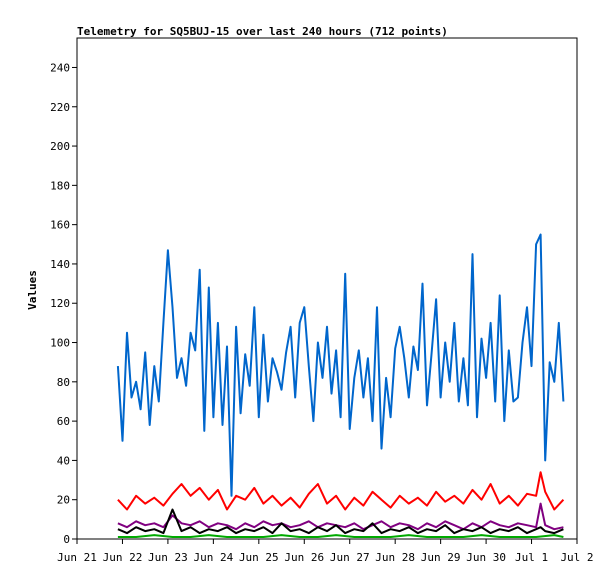 The height and width of the screenshot is (579, 615). I want to click on x-tick-label: Jul 2, so click(576, 557).